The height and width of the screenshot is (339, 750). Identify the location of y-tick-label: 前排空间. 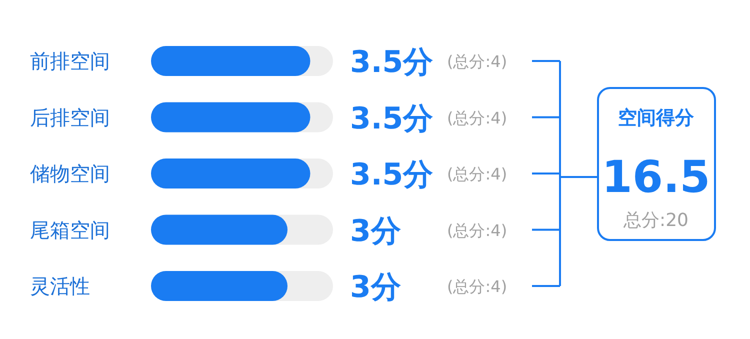
(70, 61).